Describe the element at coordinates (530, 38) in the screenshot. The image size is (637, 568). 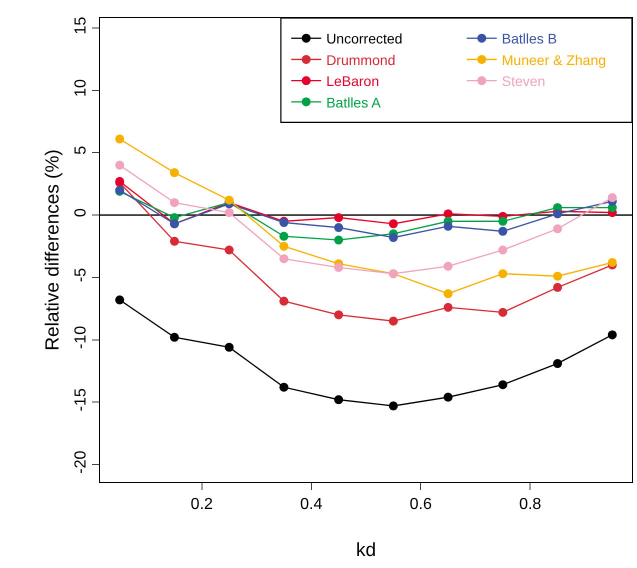
I see `legend-label: Batlles B` at that location.